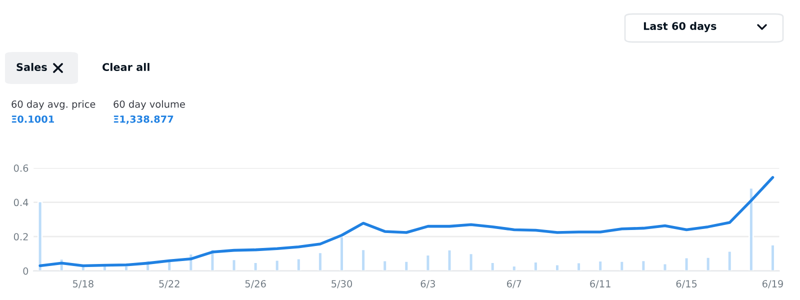  Describe the element at coordinates (680, 27) in the screenshot. I see `text: Last 60 days` at that location.